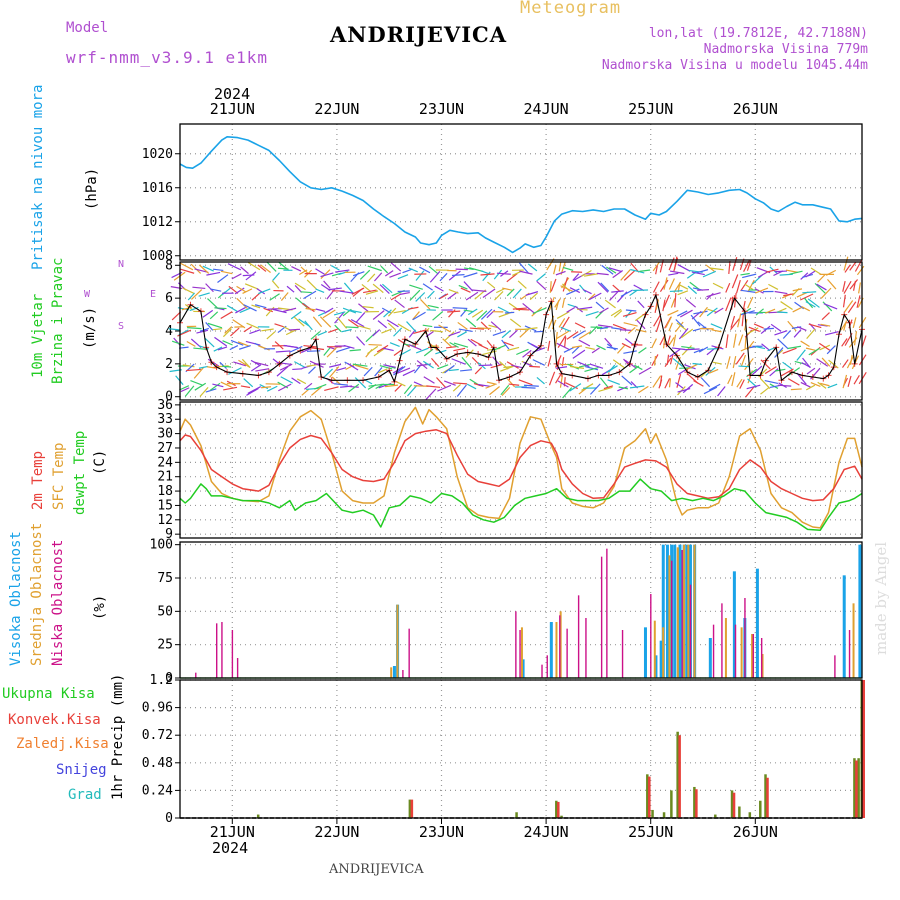  What do you see at coordinates (739, 812) in the screenshot?
I see `precip-bar-total` at bounding box center [739, 812].